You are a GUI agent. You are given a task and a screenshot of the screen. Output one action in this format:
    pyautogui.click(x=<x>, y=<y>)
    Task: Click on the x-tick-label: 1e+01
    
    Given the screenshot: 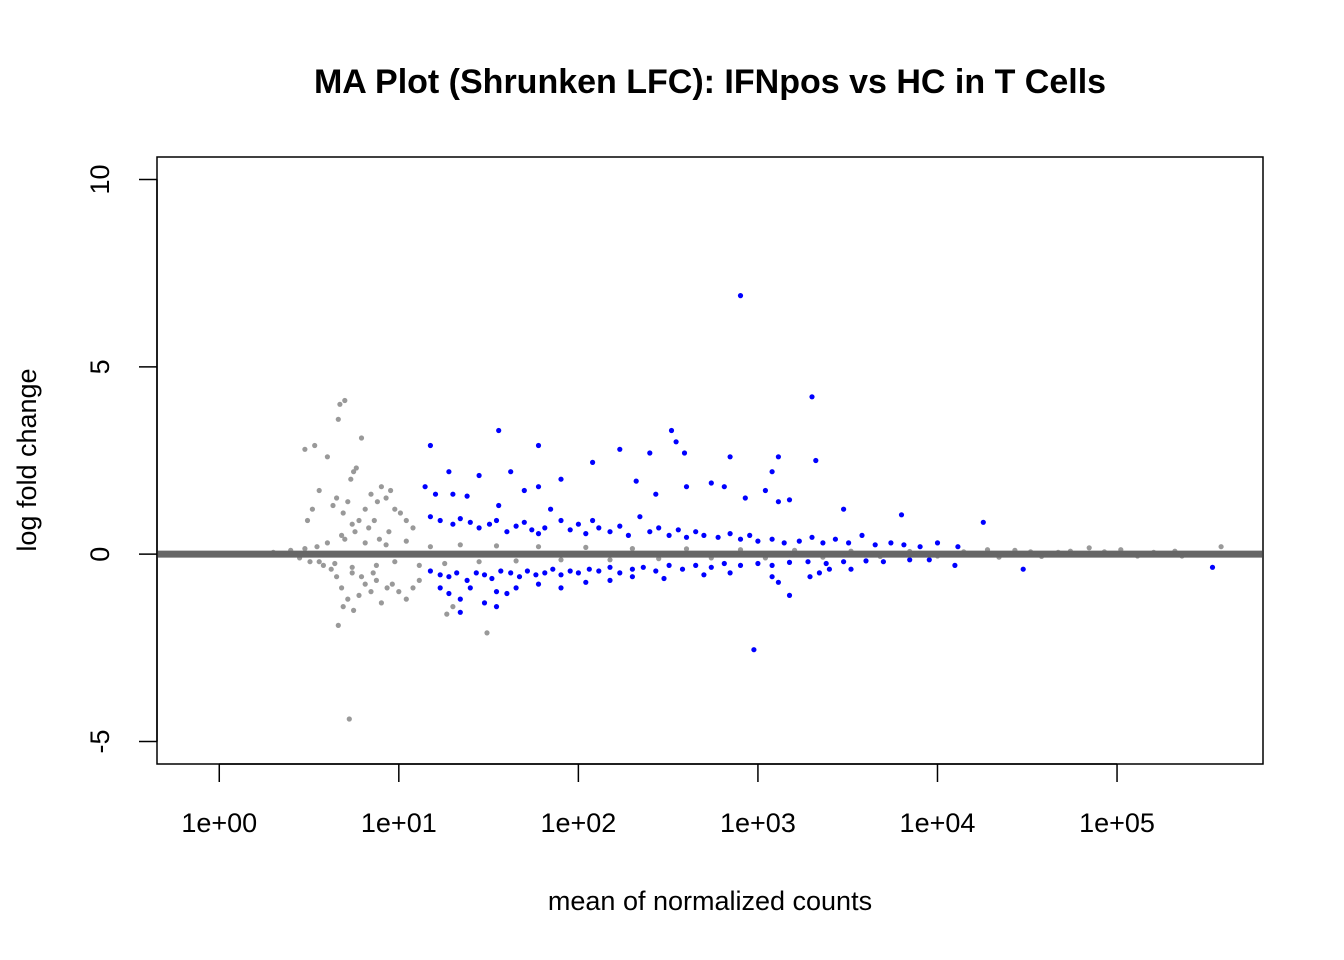 What is the action you would take?
    pyautogui.click(x=399, y=823)
    